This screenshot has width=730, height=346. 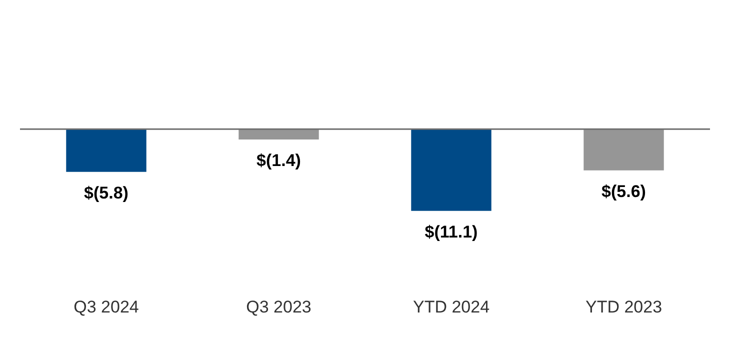 What do you see at coordinates (279, 306) in the screenshot?
I see `x-tick-label: Q3 2023` at bounding box center [279, 306].